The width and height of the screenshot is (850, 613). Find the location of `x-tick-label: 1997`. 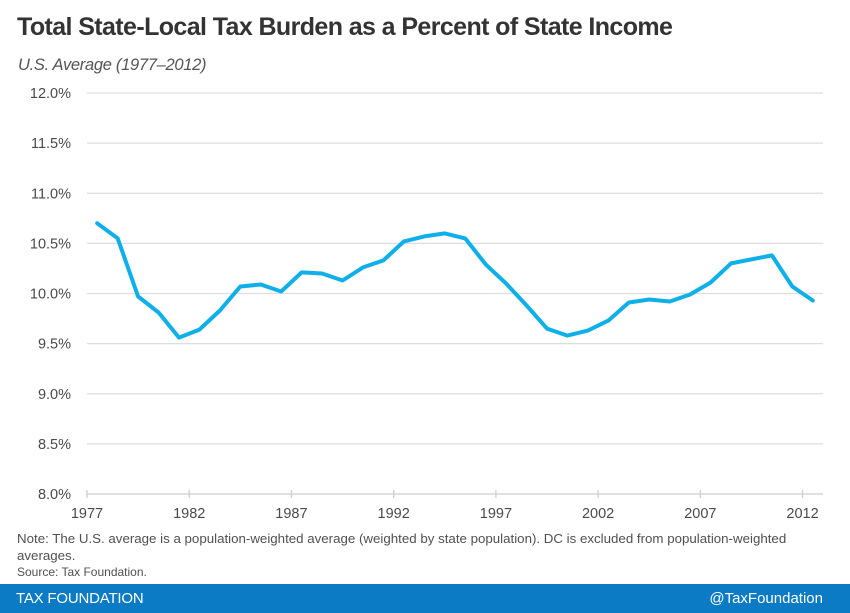

x-tick-label: 1997 is located at coordinates (496, 514).